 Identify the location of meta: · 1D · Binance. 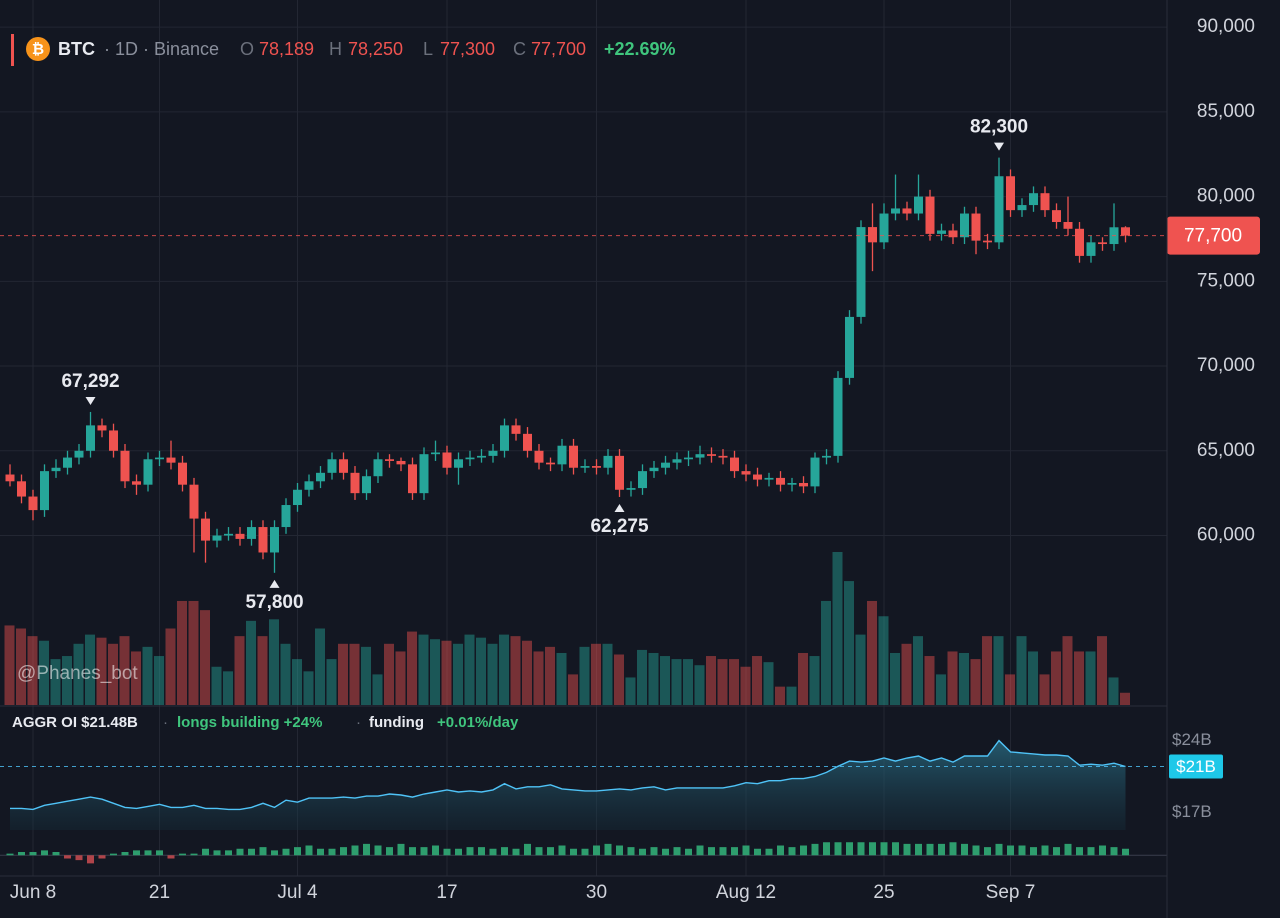
(161, 49).